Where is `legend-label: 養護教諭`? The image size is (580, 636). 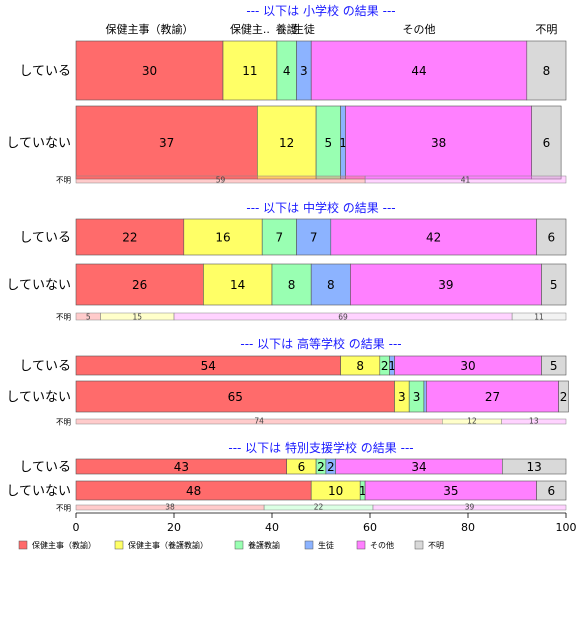 legend-label: 養護教諭 is located at coordinates (264, 545).